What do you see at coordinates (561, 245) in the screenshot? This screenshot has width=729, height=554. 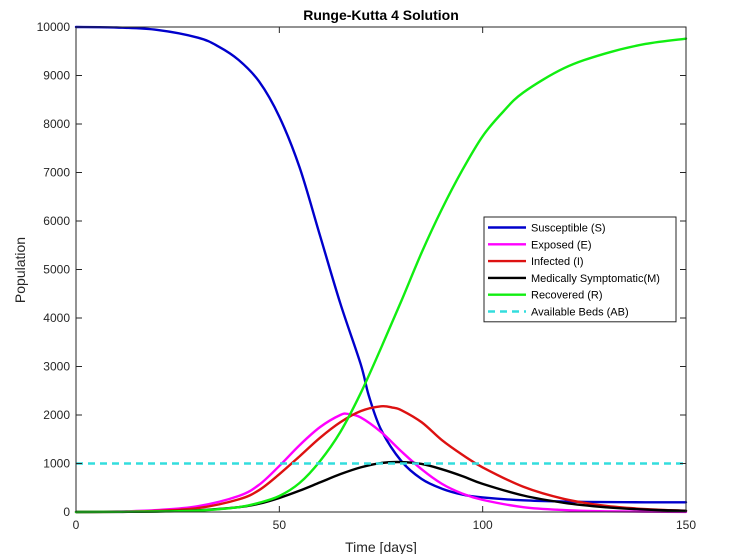 I see `legend-label-1: Exposed (E)` at bounding box center [561, 245].